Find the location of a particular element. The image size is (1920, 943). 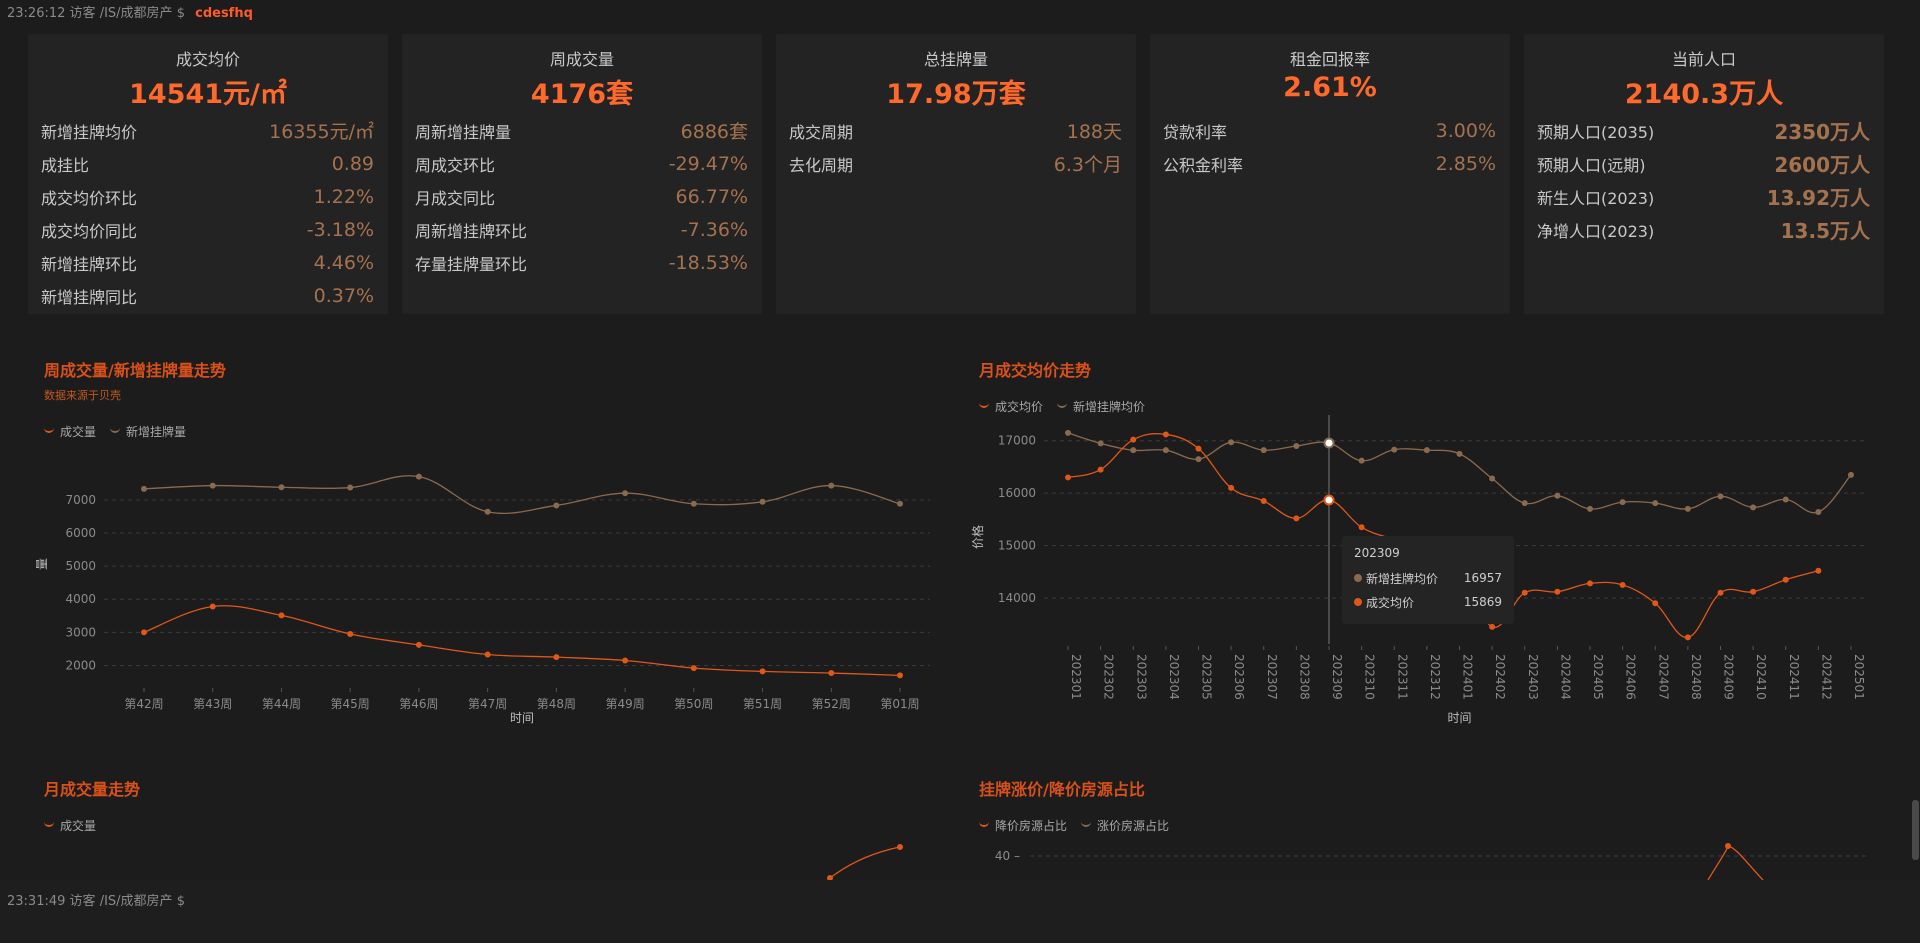

legend-item-price-rise: 涨价房源占比 is located at coordinates (1125, 825).